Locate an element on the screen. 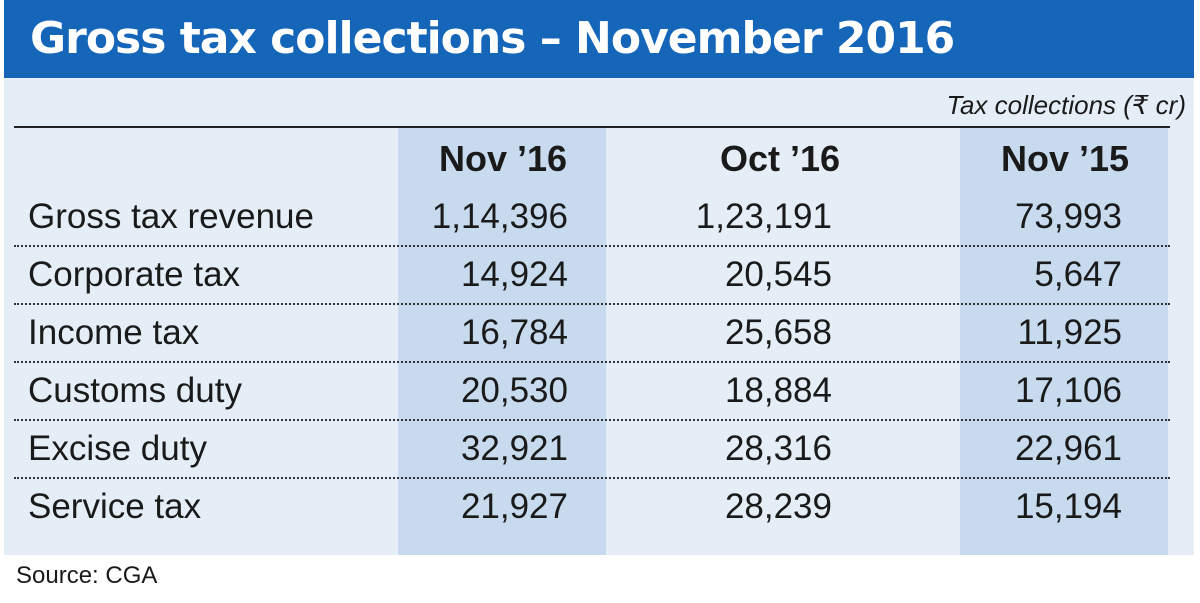  highlight-column-nov15 is located at coordinates (1064, 341).